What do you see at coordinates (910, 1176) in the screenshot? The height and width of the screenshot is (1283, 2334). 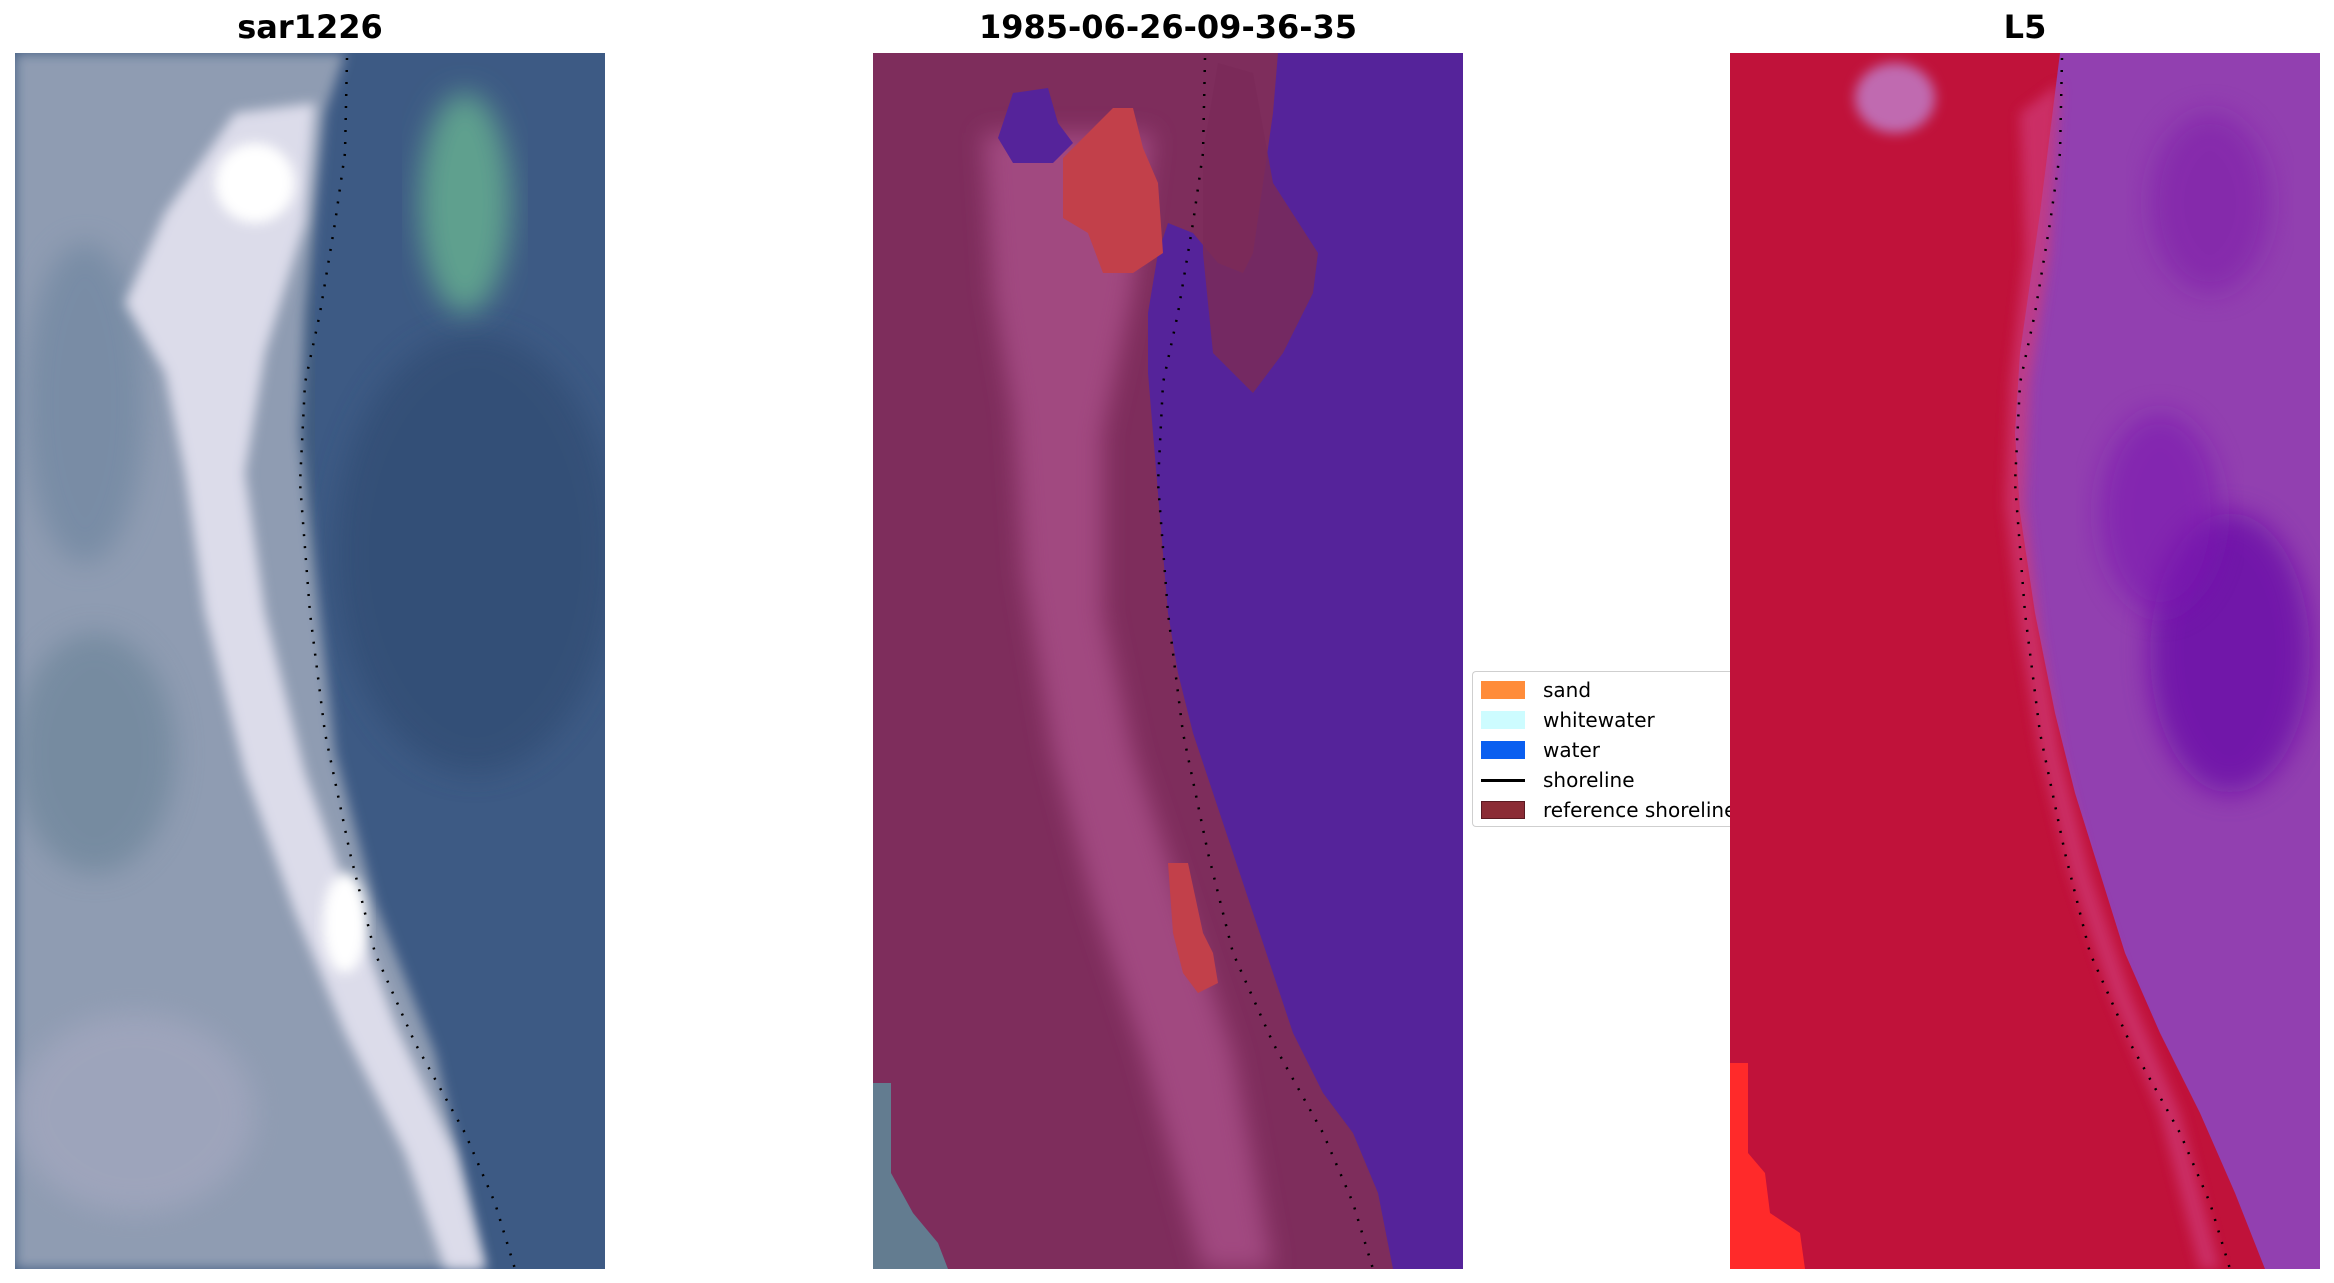 I see `unclassified-corner` at bounding box center [910, 1176].